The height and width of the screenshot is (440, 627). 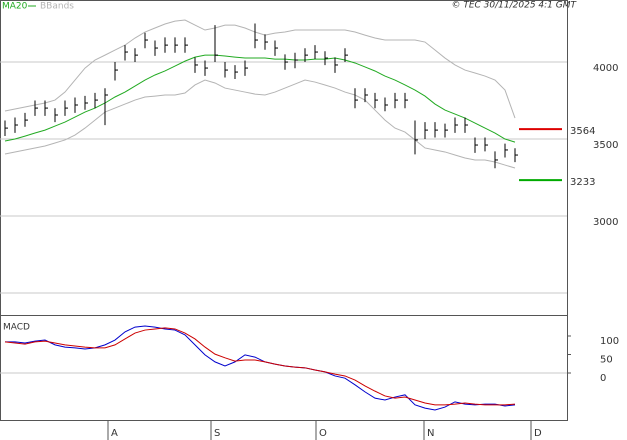 I want to click on level-label: 3564, so click(x=582, y=131).